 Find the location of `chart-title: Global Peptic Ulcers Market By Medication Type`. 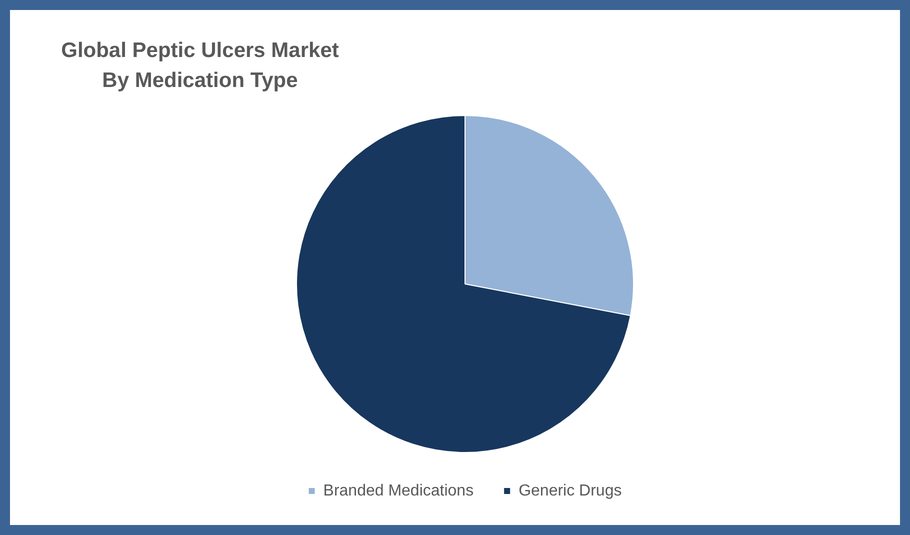

chart-title: Global Peptic Ulcers Market By Medication Type is located at coordinates (200, 66).